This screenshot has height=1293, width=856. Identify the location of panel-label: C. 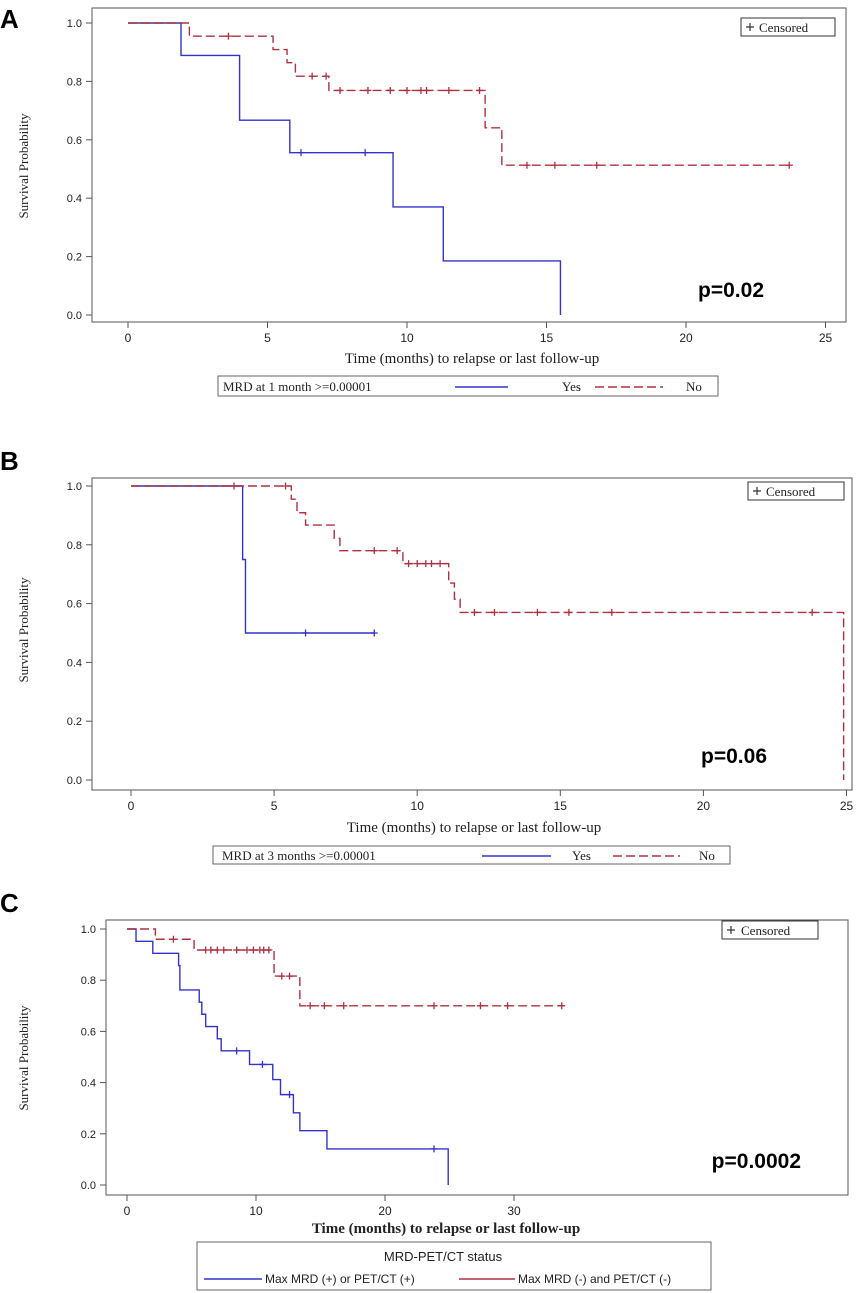
(9, 903).